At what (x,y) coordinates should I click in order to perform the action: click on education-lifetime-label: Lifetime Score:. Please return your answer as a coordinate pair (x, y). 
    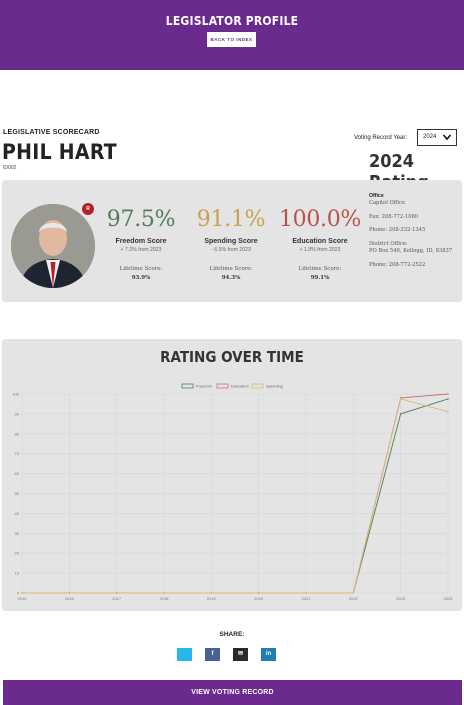
    Looking at the image, I should click on (320, 269).